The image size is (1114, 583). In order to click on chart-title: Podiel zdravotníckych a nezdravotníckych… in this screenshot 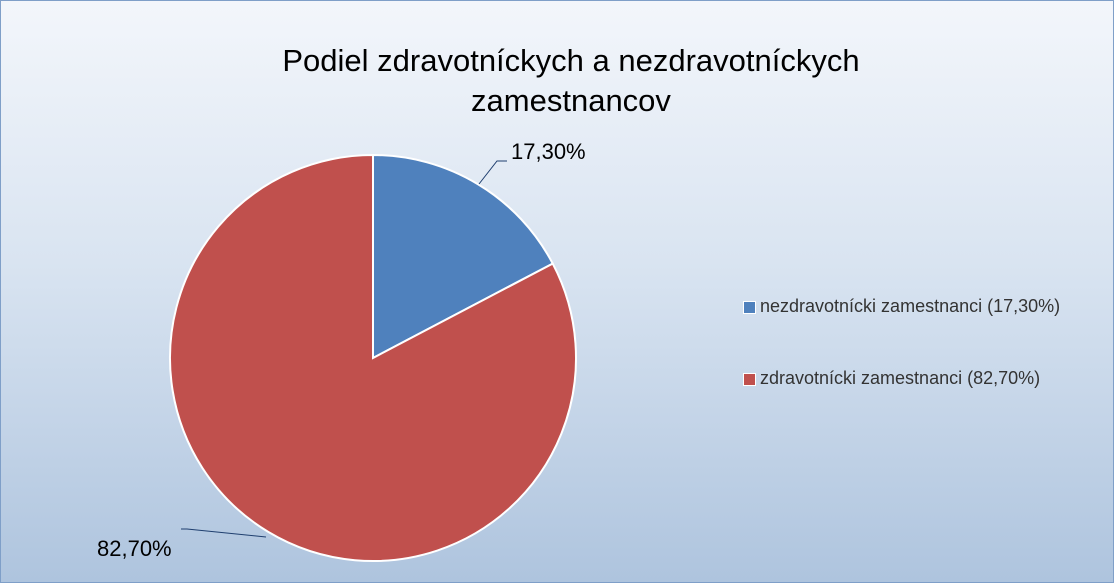, I will do `click(571, 80)`.